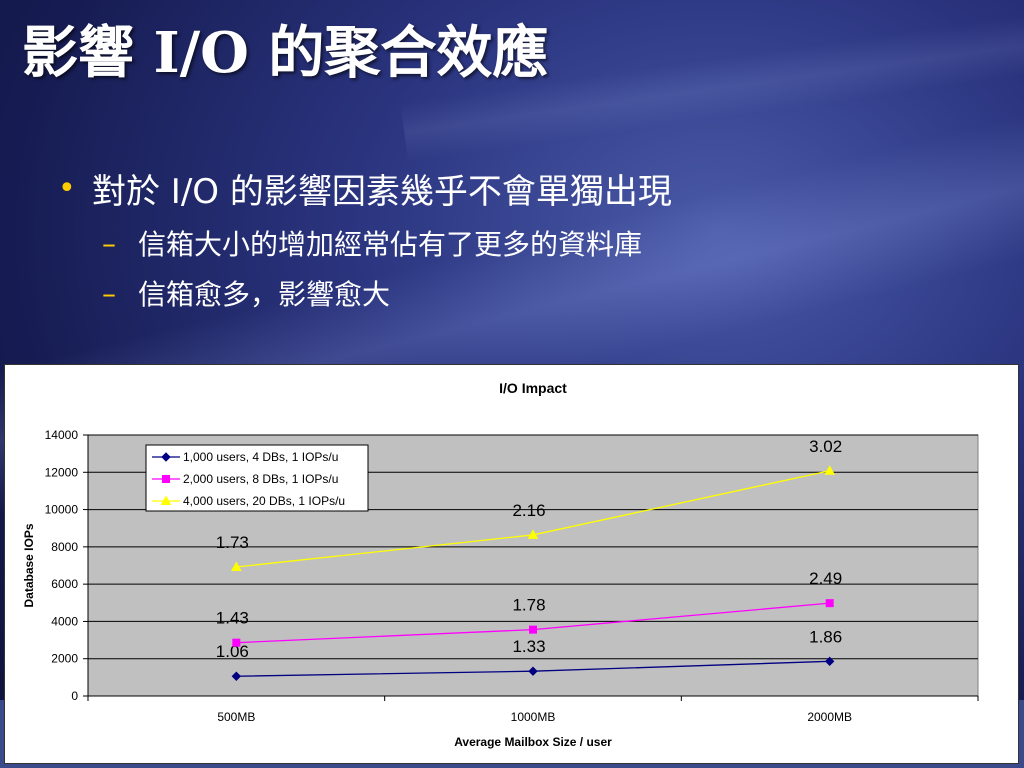  I want to click on sub-bullet-text: 信箱愈多，影響愈大, so click(264, 294).